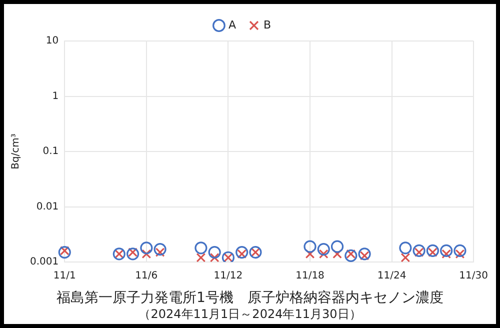 Image resolution: width=500 pixels, height=328 pixels. What do you see at coordinates (250, 298) in the screenshot?
I see `text: 福島第一原子力発電所1号機 原子炉格納容器内キセノン濃度` at bounding box center [250, 298].